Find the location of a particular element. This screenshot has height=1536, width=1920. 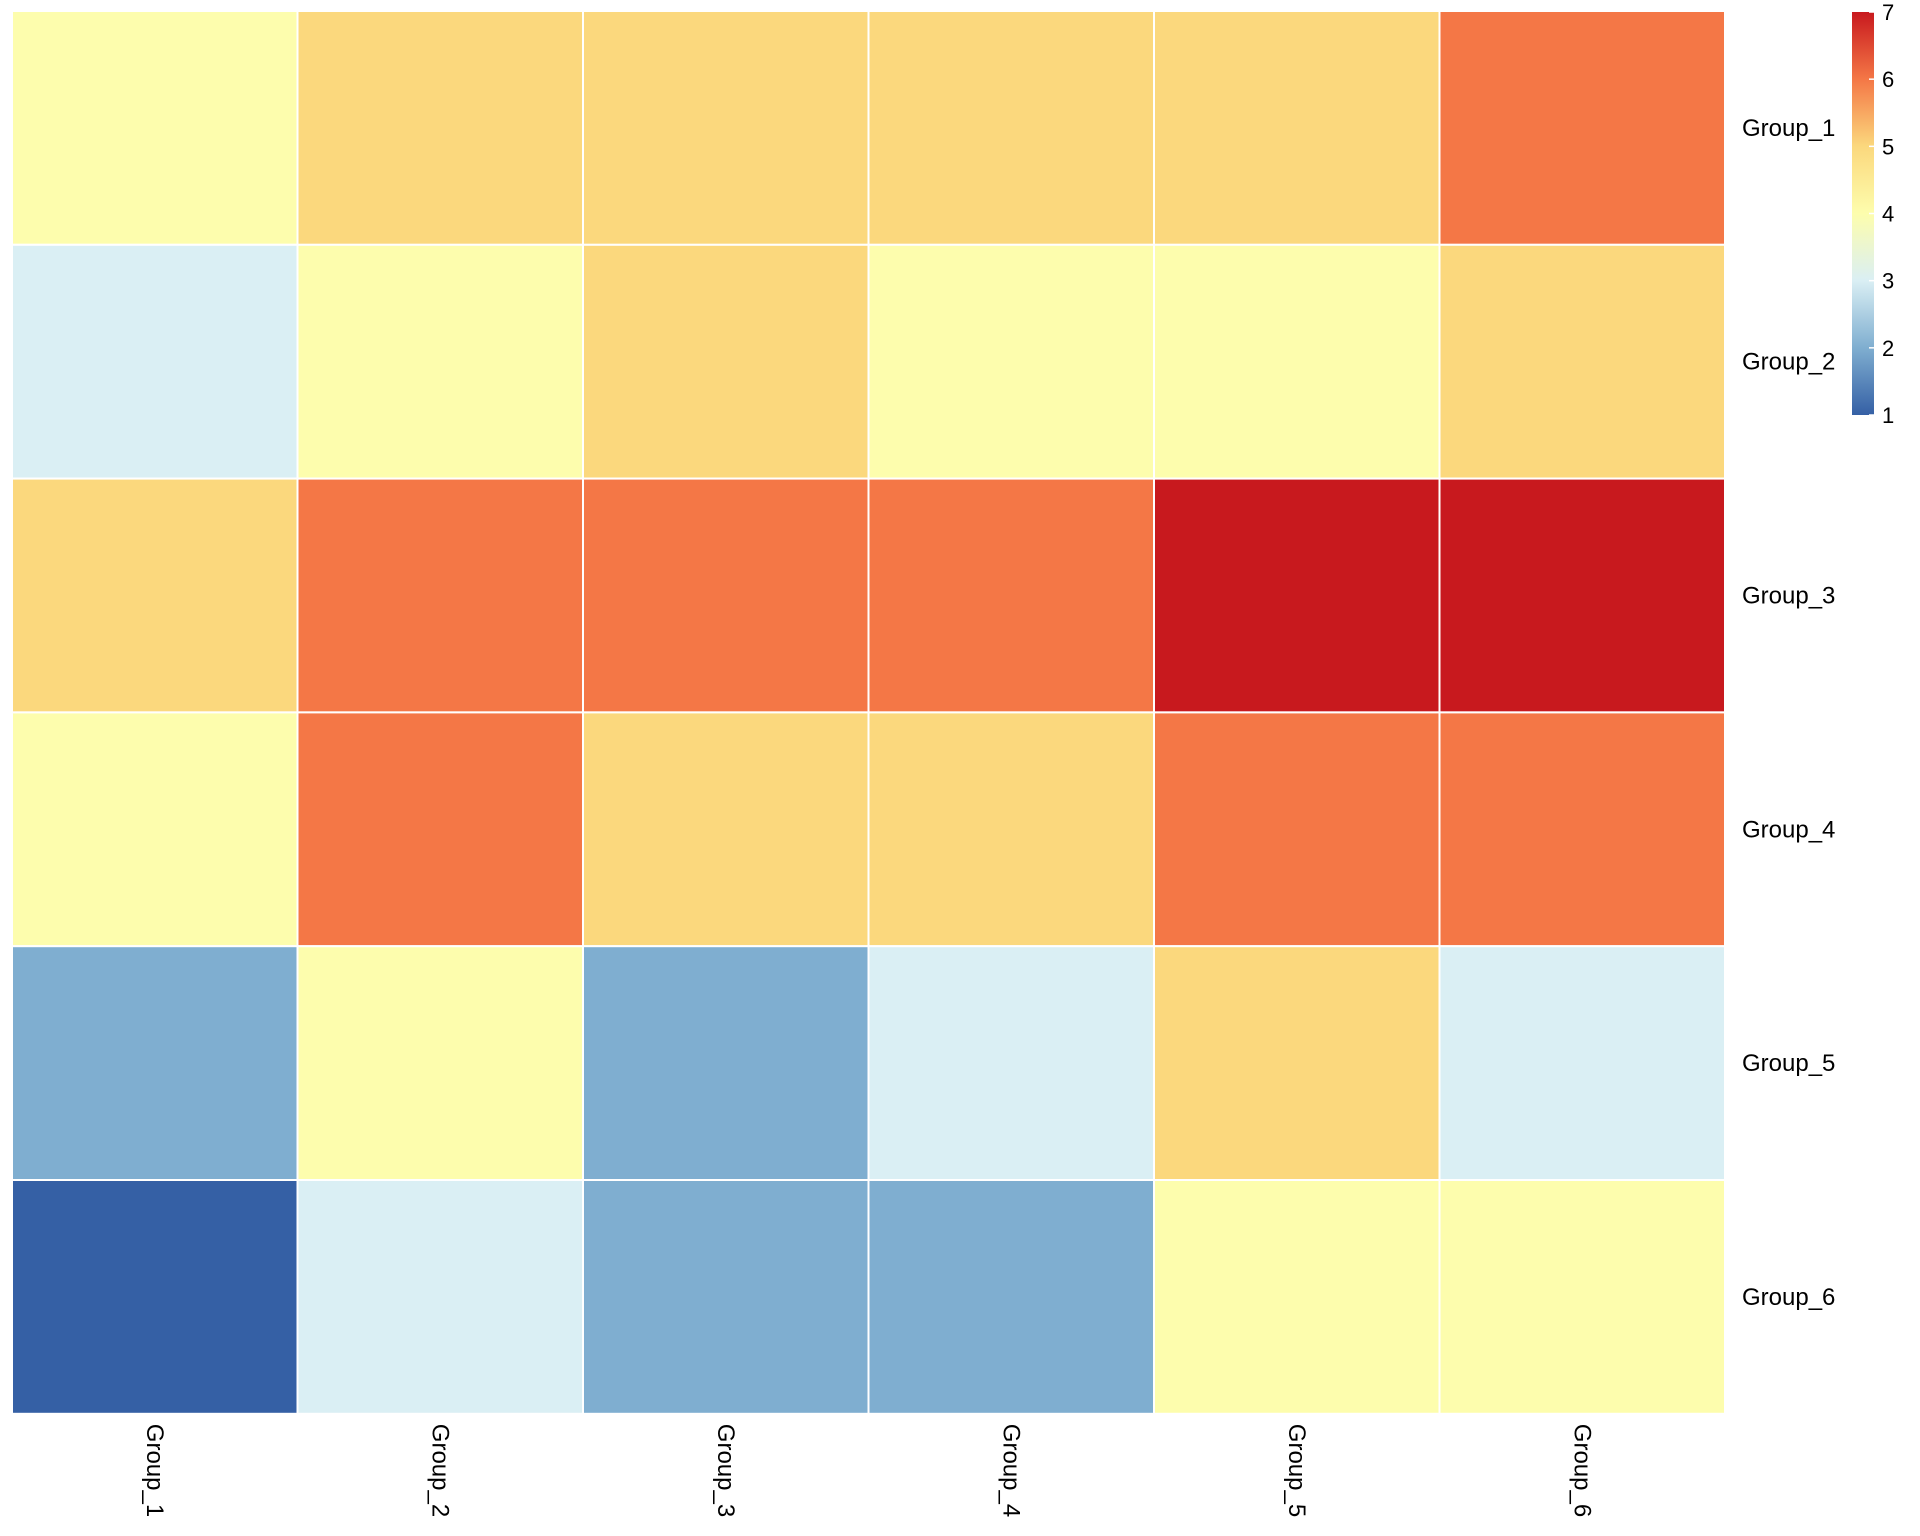

color-legend: 1 2 3 4 5 6 7 is located at coordinates (1873, 214).